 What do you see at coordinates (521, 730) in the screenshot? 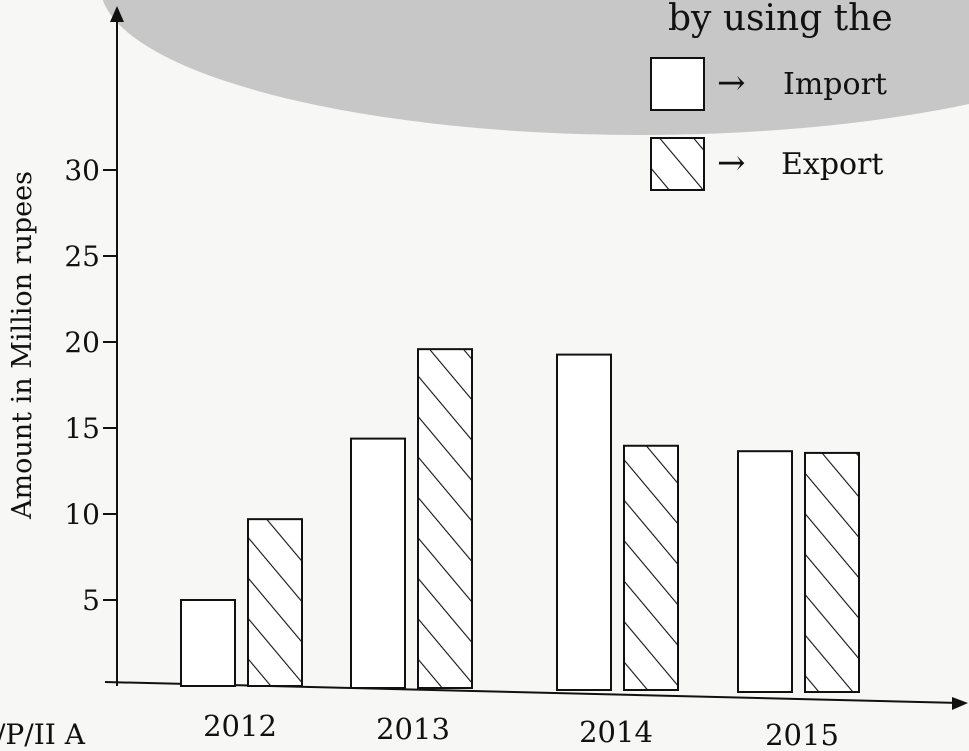
I see `x-tick-labels: 2012 2013 2014 2015` at bounding box center [521, 730].